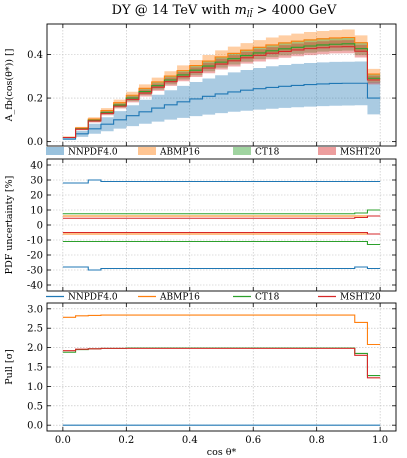  What do you see at coordinates (35, 368) in the screenshot?
I see `y-tick-label: 1.5` at bounding box center [35, 368].